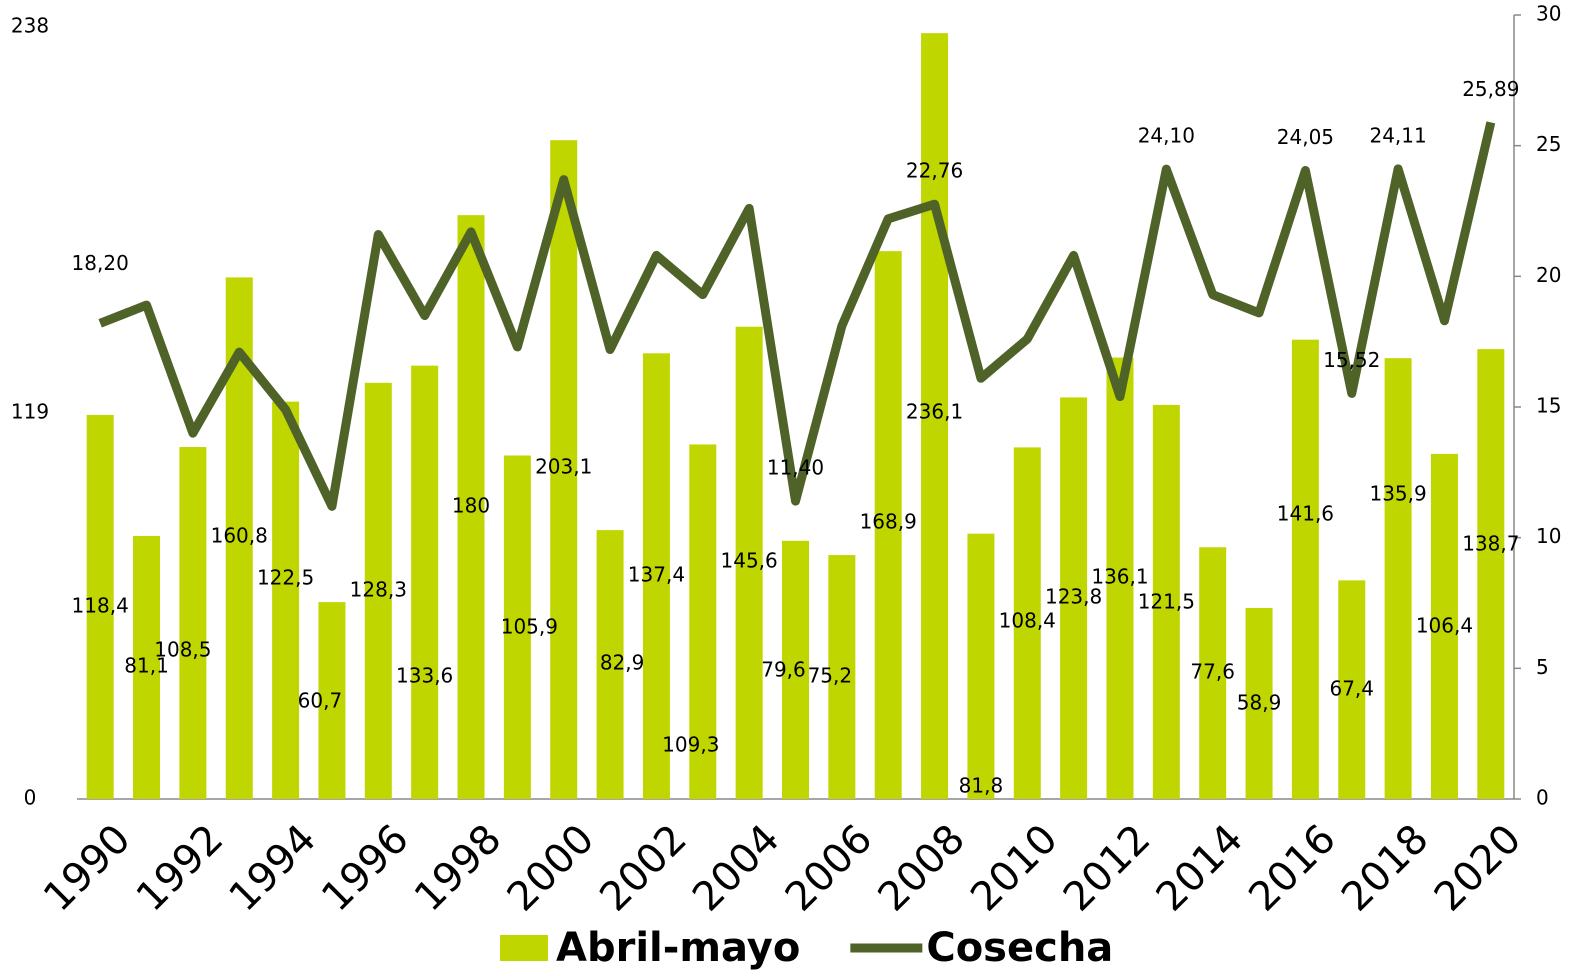 This screenshot has width=1570, height=976. I want to click on x-tick-label: 1992, so click(180, 868).